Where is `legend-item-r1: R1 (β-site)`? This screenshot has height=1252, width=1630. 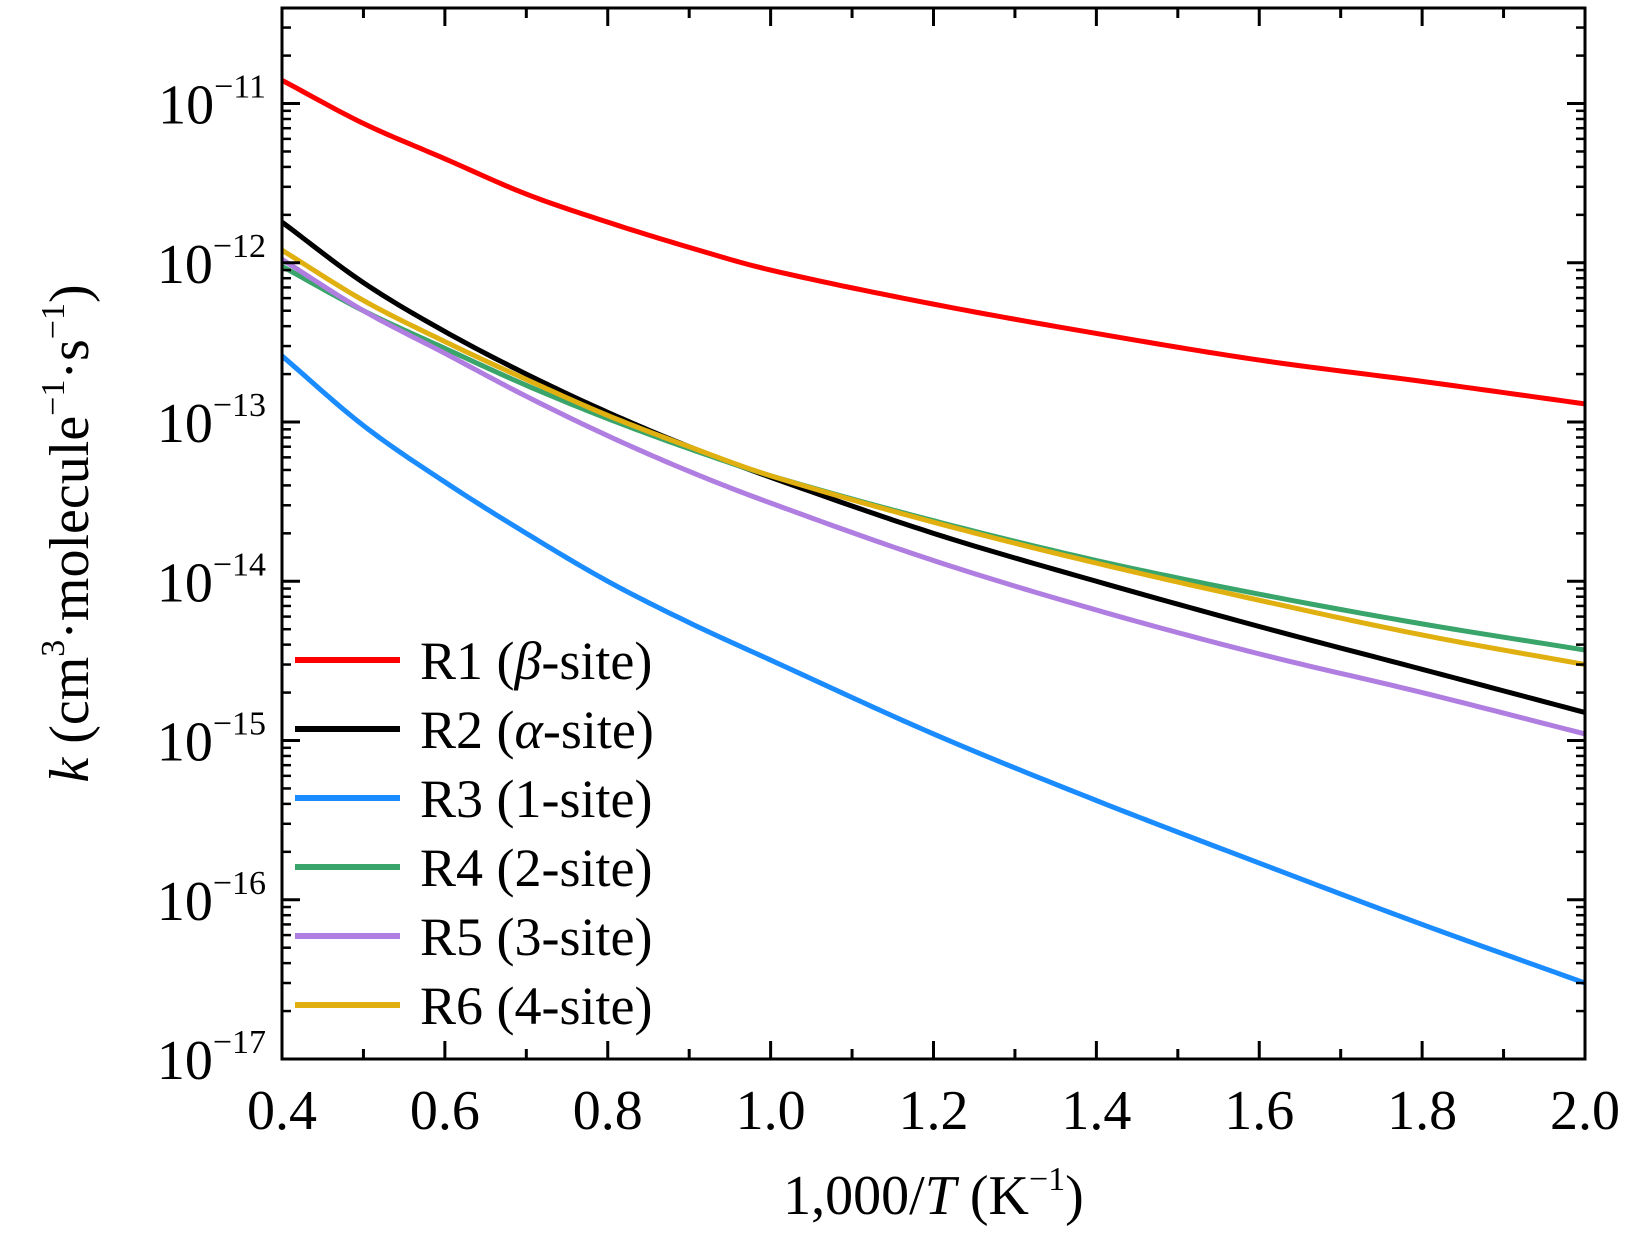
legend-item-r1: R1 (β-site) is located at coordinates (473, 661).